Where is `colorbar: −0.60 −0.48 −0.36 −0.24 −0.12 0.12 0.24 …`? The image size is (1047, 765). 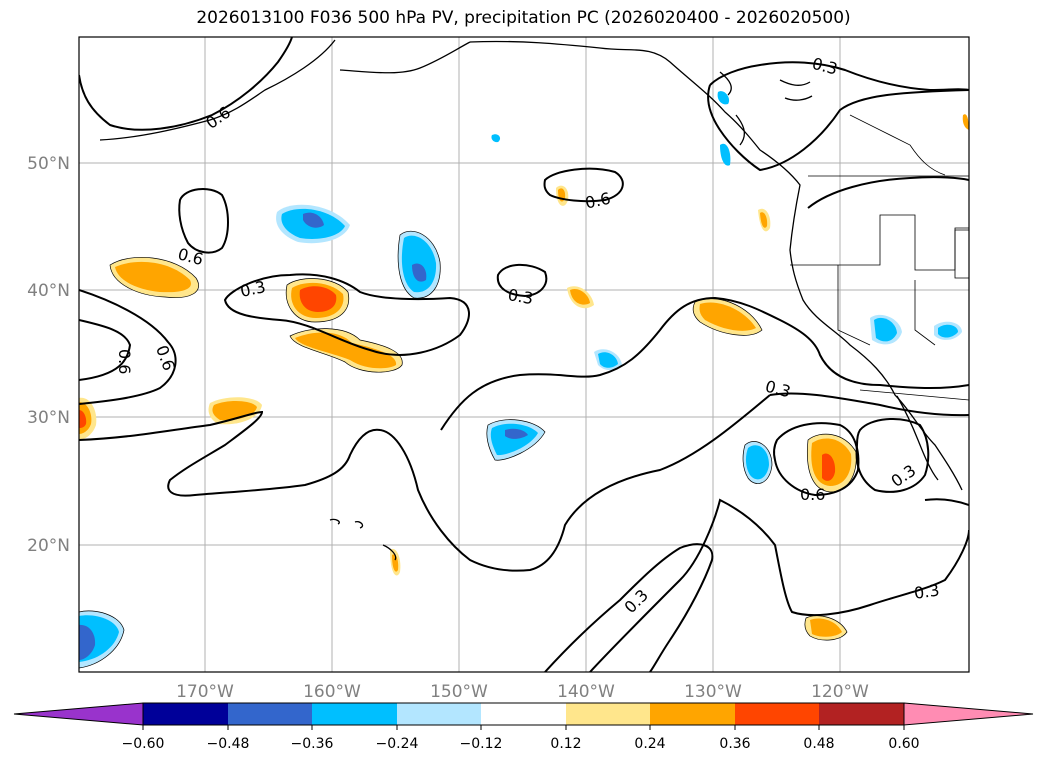
colorbar: −0.60 −0.48 −0.36 −0.24 −0.12 0.12 0.24 … is located at coordinates (523, 727).